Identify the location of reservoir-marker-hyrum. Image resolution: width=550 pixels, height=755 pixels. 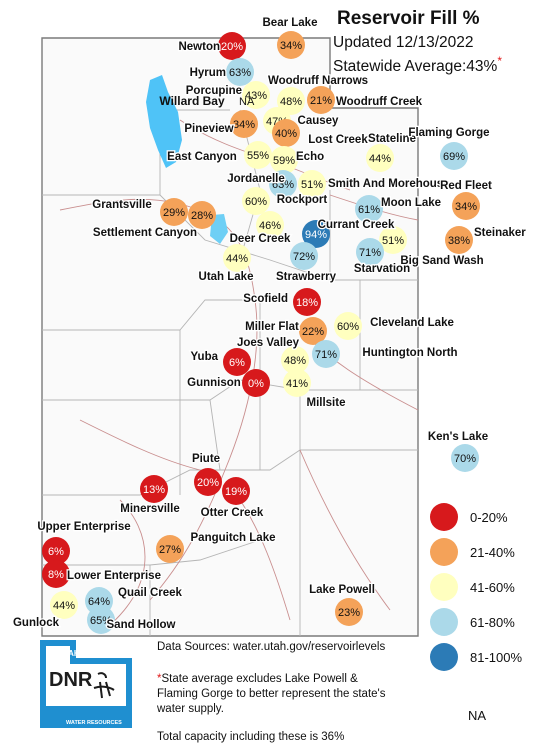
(240, 72).